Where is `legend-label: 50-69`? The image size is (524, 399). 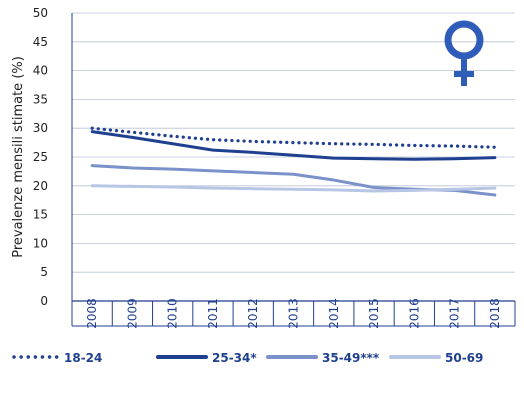
legend-label: 50-69 is located at coordinates (464, 358).